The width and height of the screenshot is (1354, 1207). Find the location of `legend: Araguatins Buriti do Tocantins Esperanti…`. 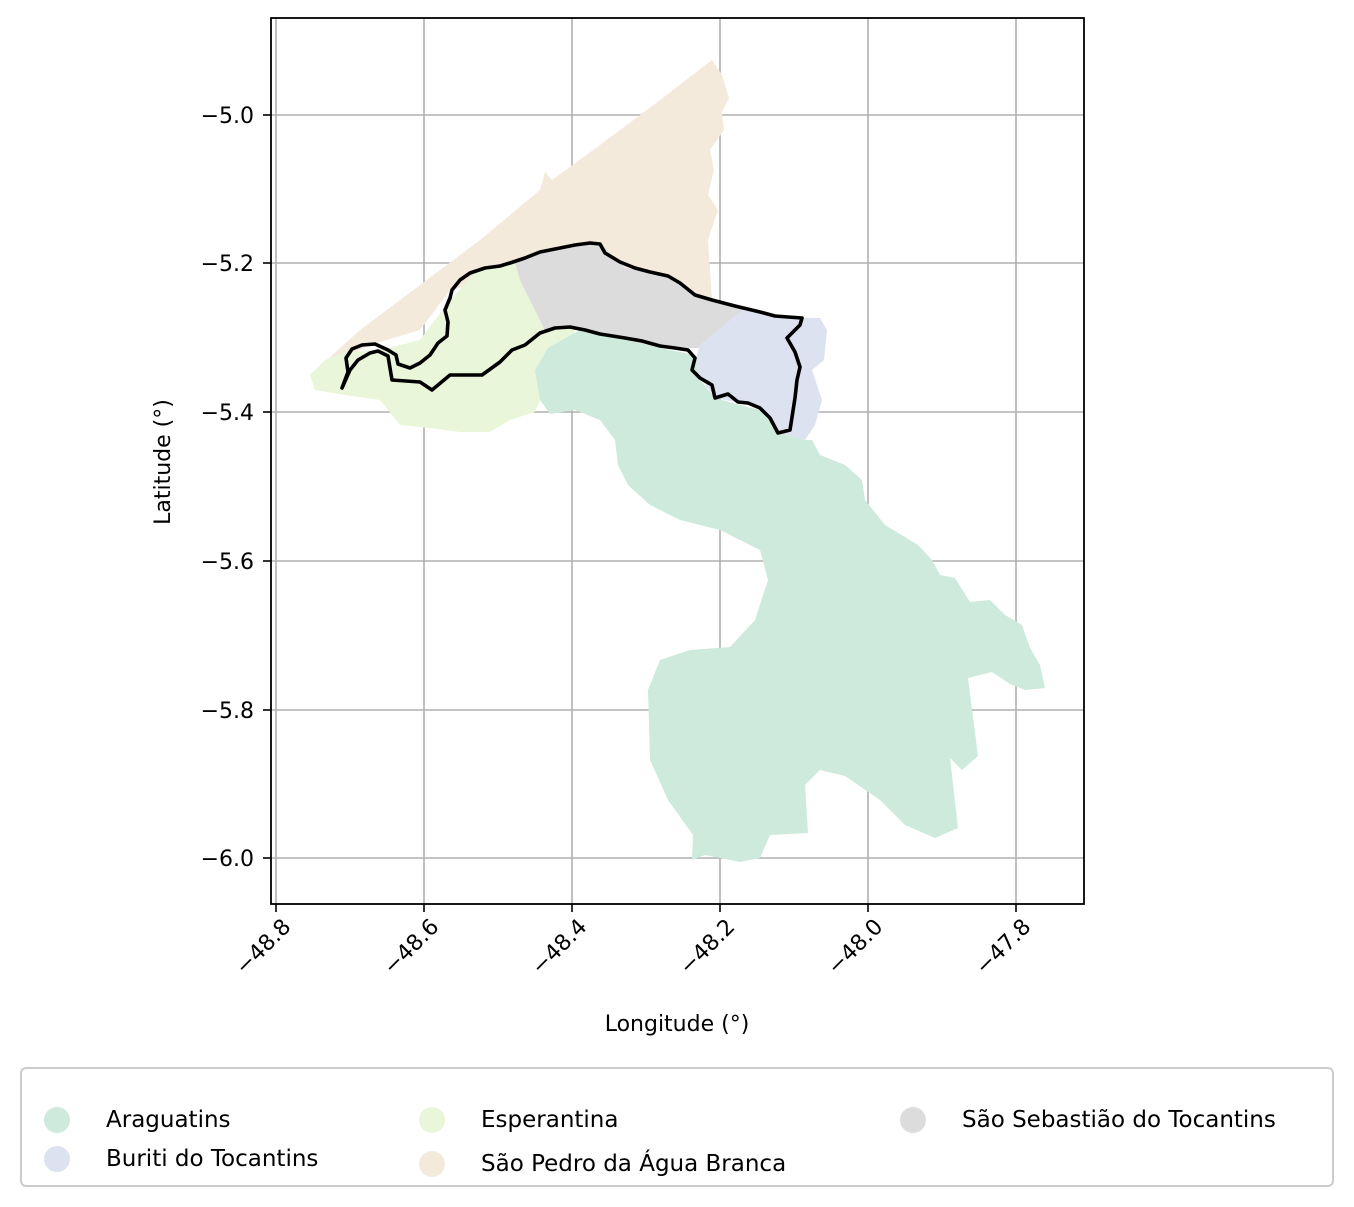

legend: Araguatins Buriti do Tocantins Esperanti… is located at coordinates (677, 1127).